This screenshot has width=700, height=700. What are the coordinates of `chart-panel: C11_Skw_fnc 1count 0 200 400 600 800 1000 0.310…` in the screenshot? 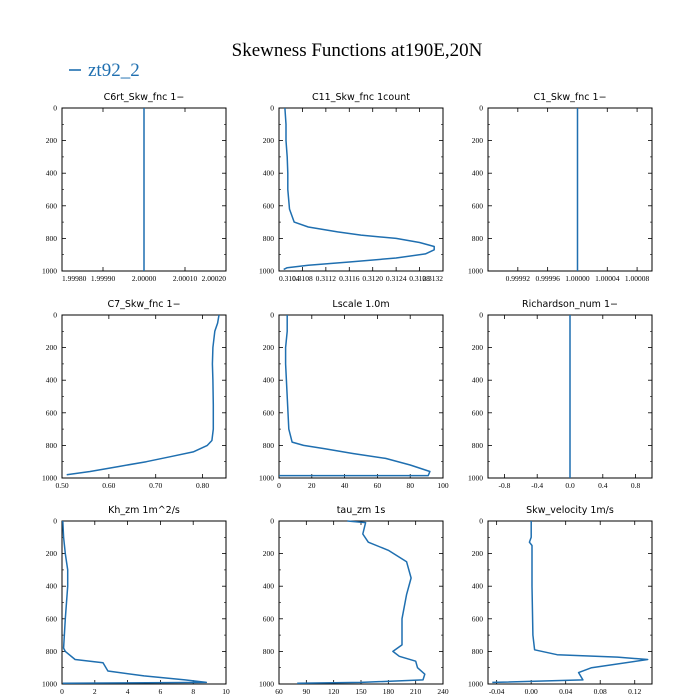 It's located at (351, 187).